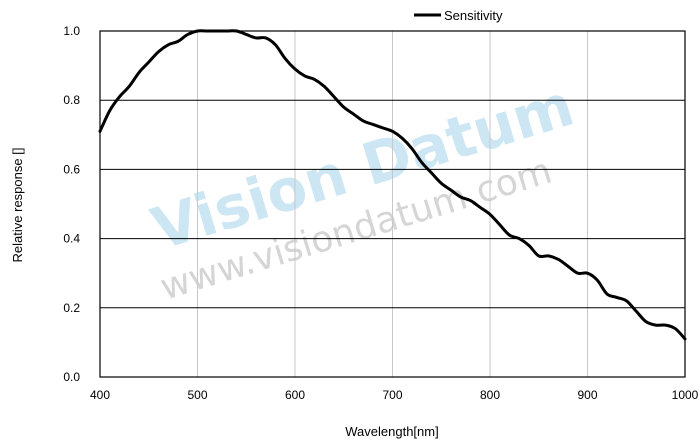 The width and height of the screenshot is (700, 441). Describe the element at coordinates (71, 31) in the screenshot. I see `y-tick-label: 1.0` at that location.